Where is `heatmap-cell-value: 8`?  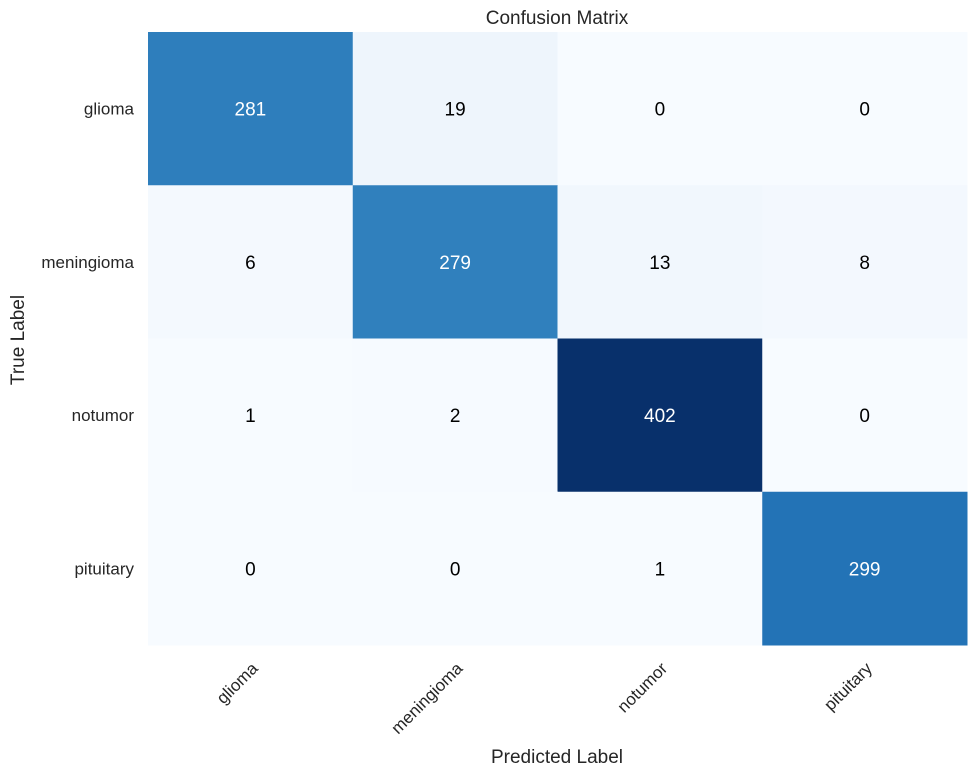 heatmap-cell-value: 8 is located at coordinates (864, 263).